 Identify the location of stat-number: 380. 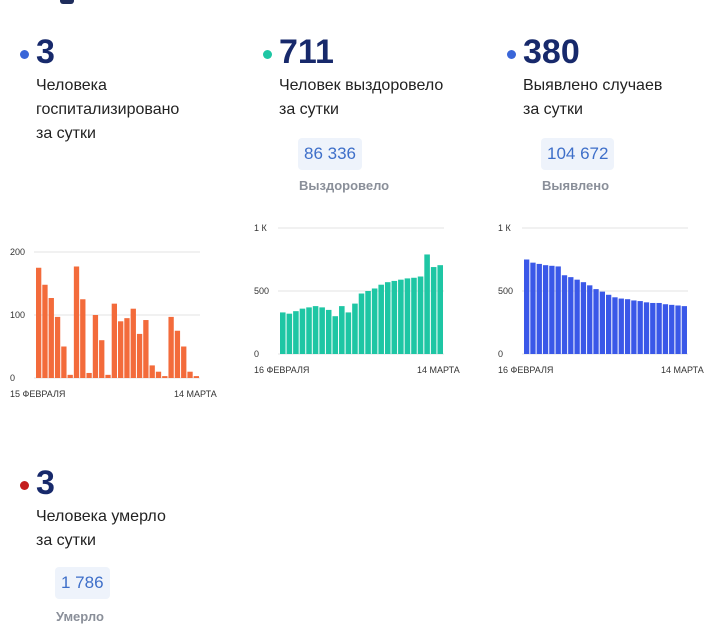
(551, 52).